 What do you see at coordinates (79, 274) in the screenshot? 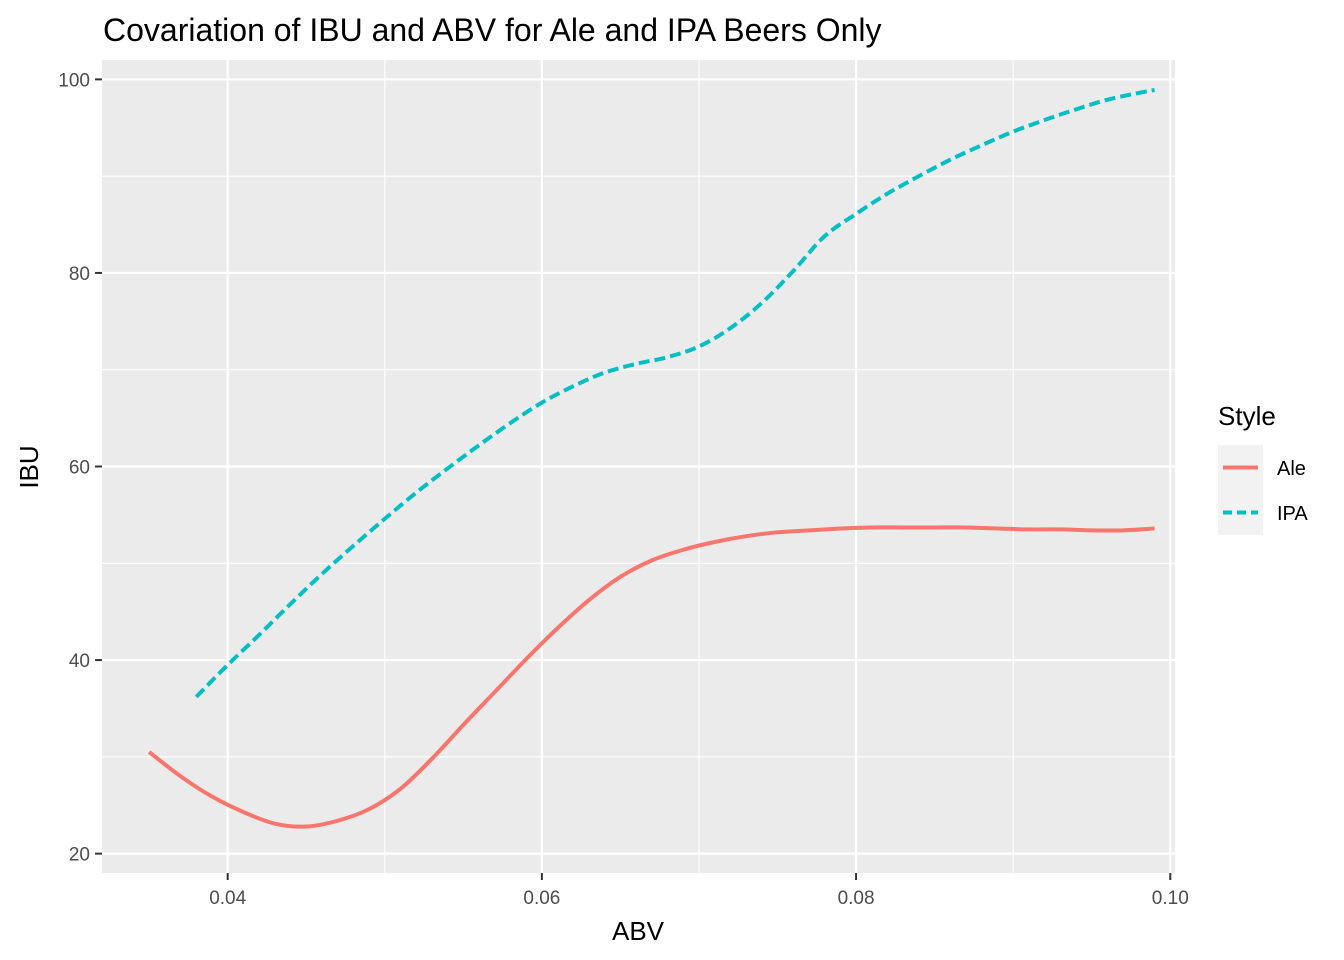
I see `y-tick-label: 80` at bounding box center [79, 274].